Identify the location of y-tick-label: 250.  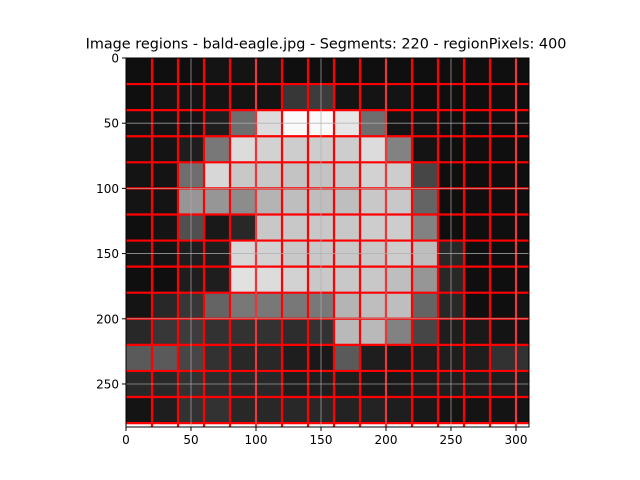
(107, 384).